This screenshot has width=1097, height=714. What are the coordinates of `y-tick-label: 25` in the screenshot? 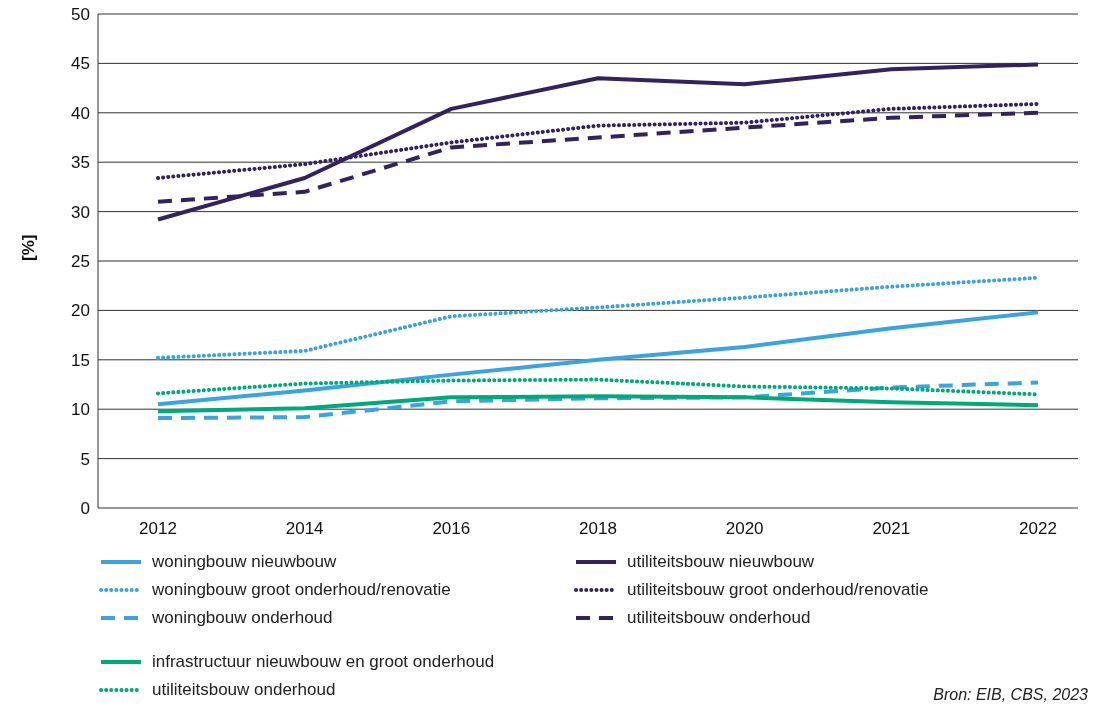 It's located at (80, 262).